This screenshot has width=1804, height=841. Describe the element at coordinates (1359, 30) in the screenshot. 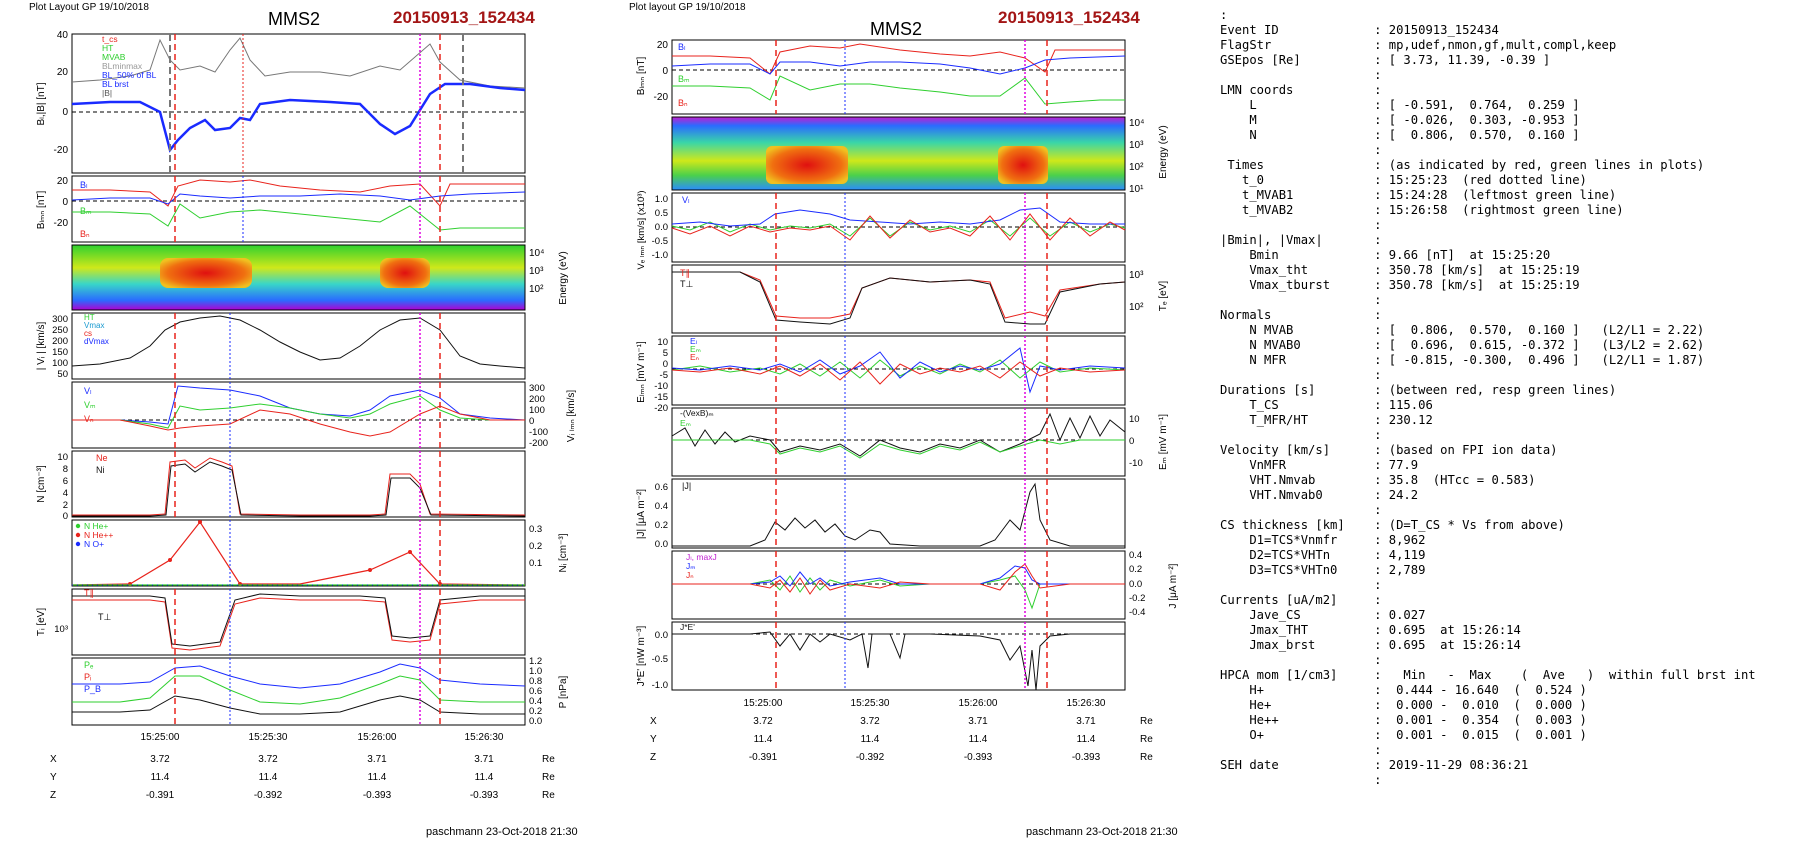

I see `summary-line: Event ID : 20150913_152434` at that location.